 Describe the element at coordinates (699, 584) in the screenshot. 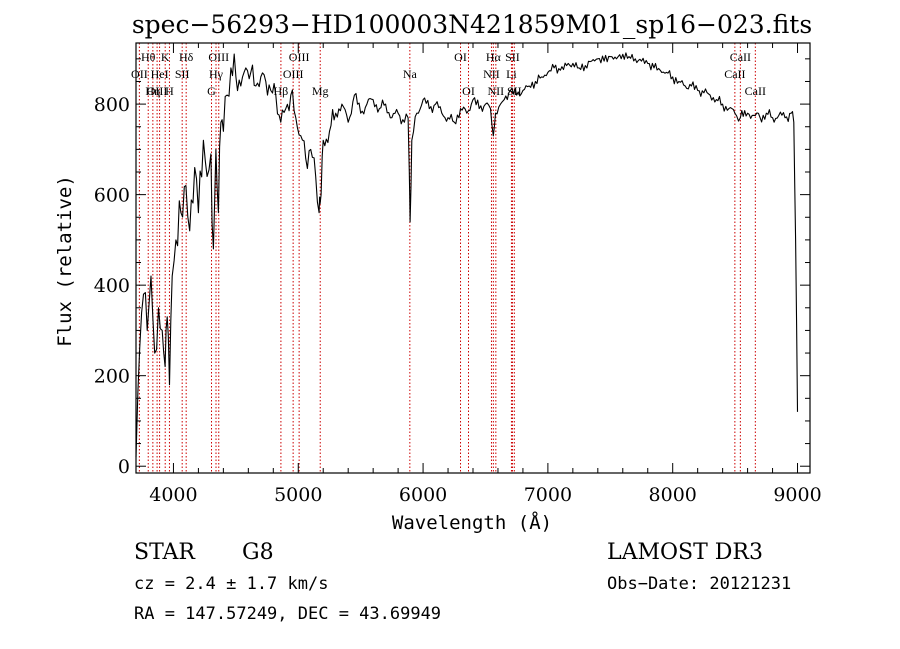

I see `observation-date: Obs−Date: 20121231` at that location.